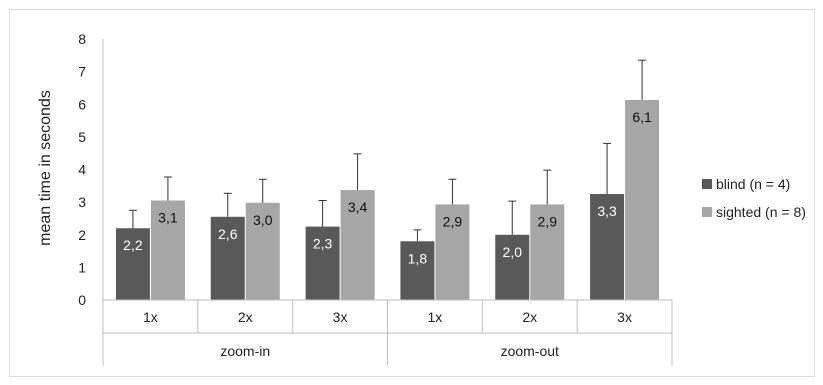  I want to click on data-label: 2,2, so click(133, 245).